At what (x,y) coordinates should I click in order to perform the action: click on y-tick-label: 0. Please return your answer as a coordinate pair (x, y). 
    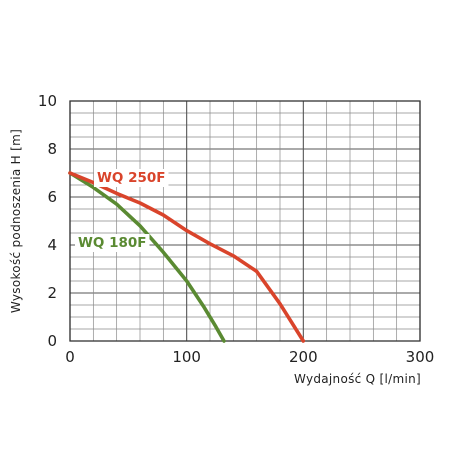
    Looking at the image, I should click on (52, 341).